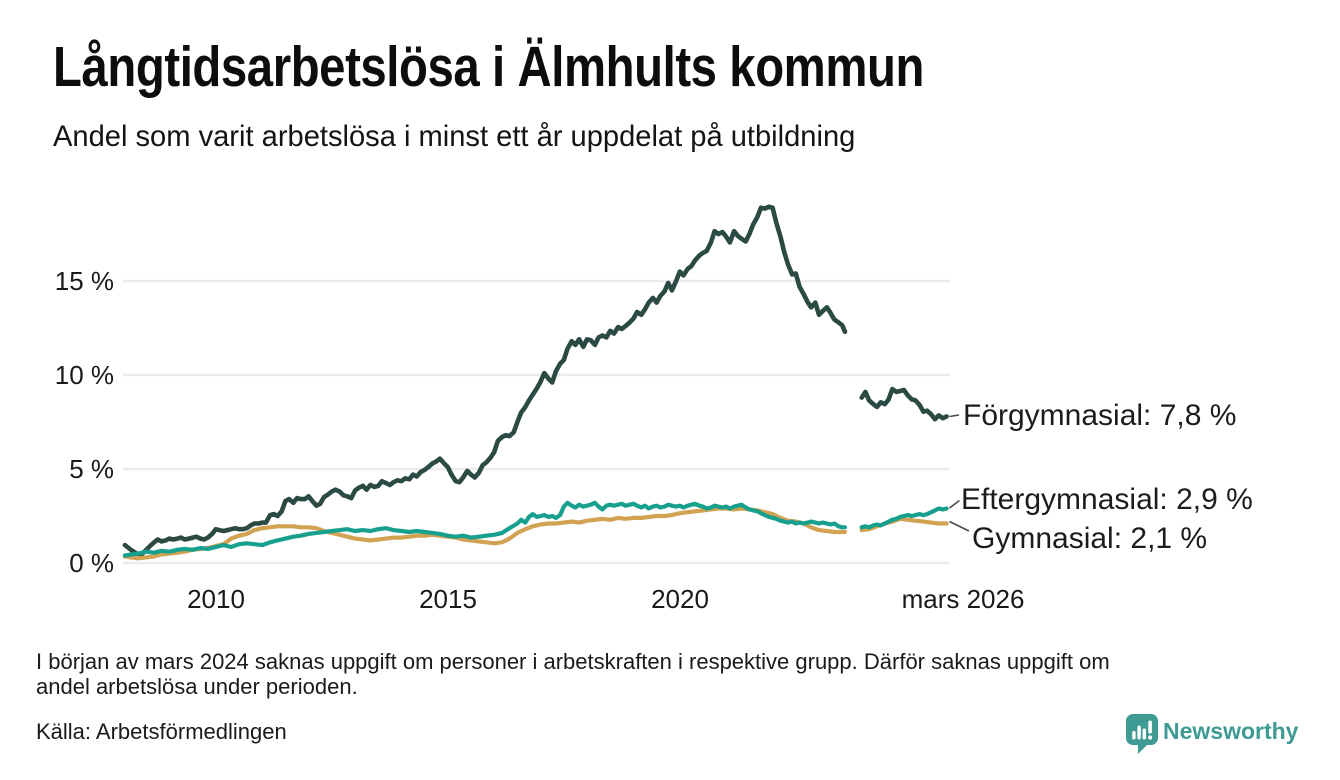 This screenshot has height=780, width=1340. I want to click on x-tick-mars-2026: mars 2026, so click(963, 599).